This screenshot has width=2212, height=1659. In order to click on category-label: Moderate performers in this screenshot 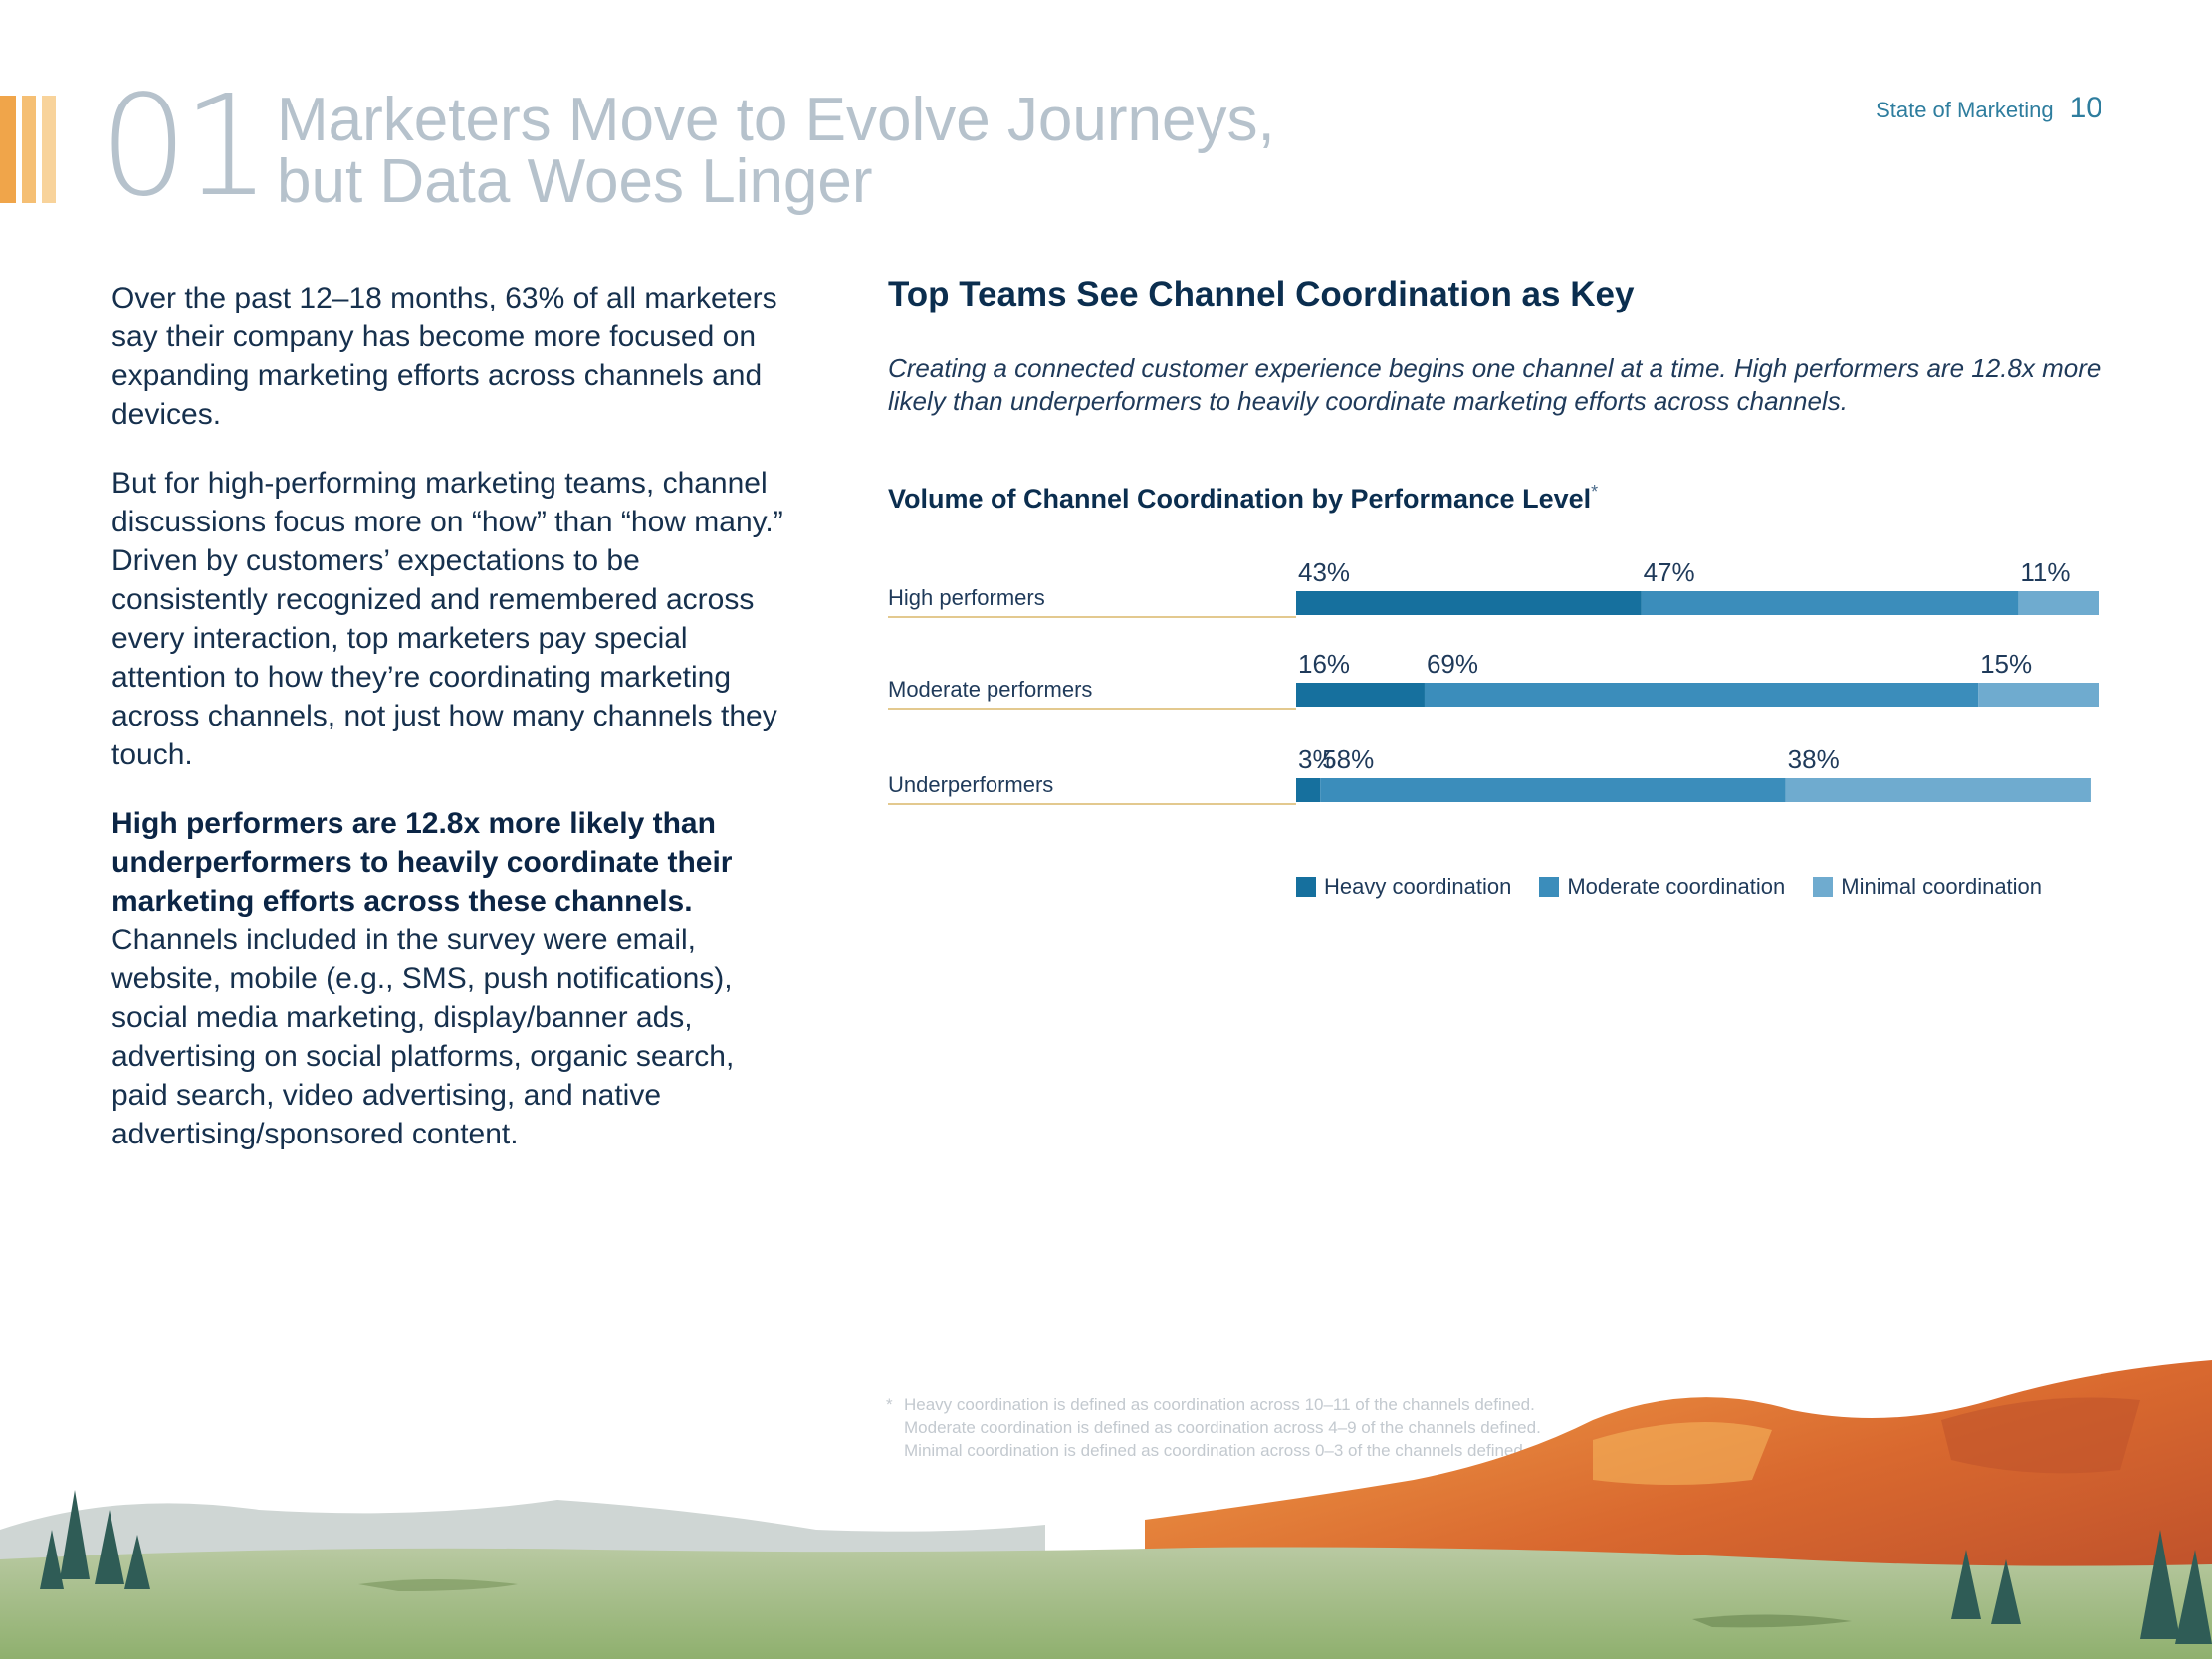, I will do `click(990, 689)`.